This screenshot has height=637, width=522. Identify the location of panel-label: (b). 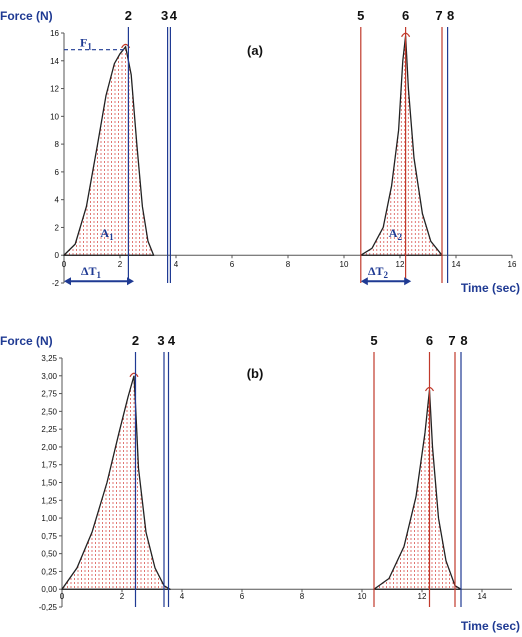
(255, 373).